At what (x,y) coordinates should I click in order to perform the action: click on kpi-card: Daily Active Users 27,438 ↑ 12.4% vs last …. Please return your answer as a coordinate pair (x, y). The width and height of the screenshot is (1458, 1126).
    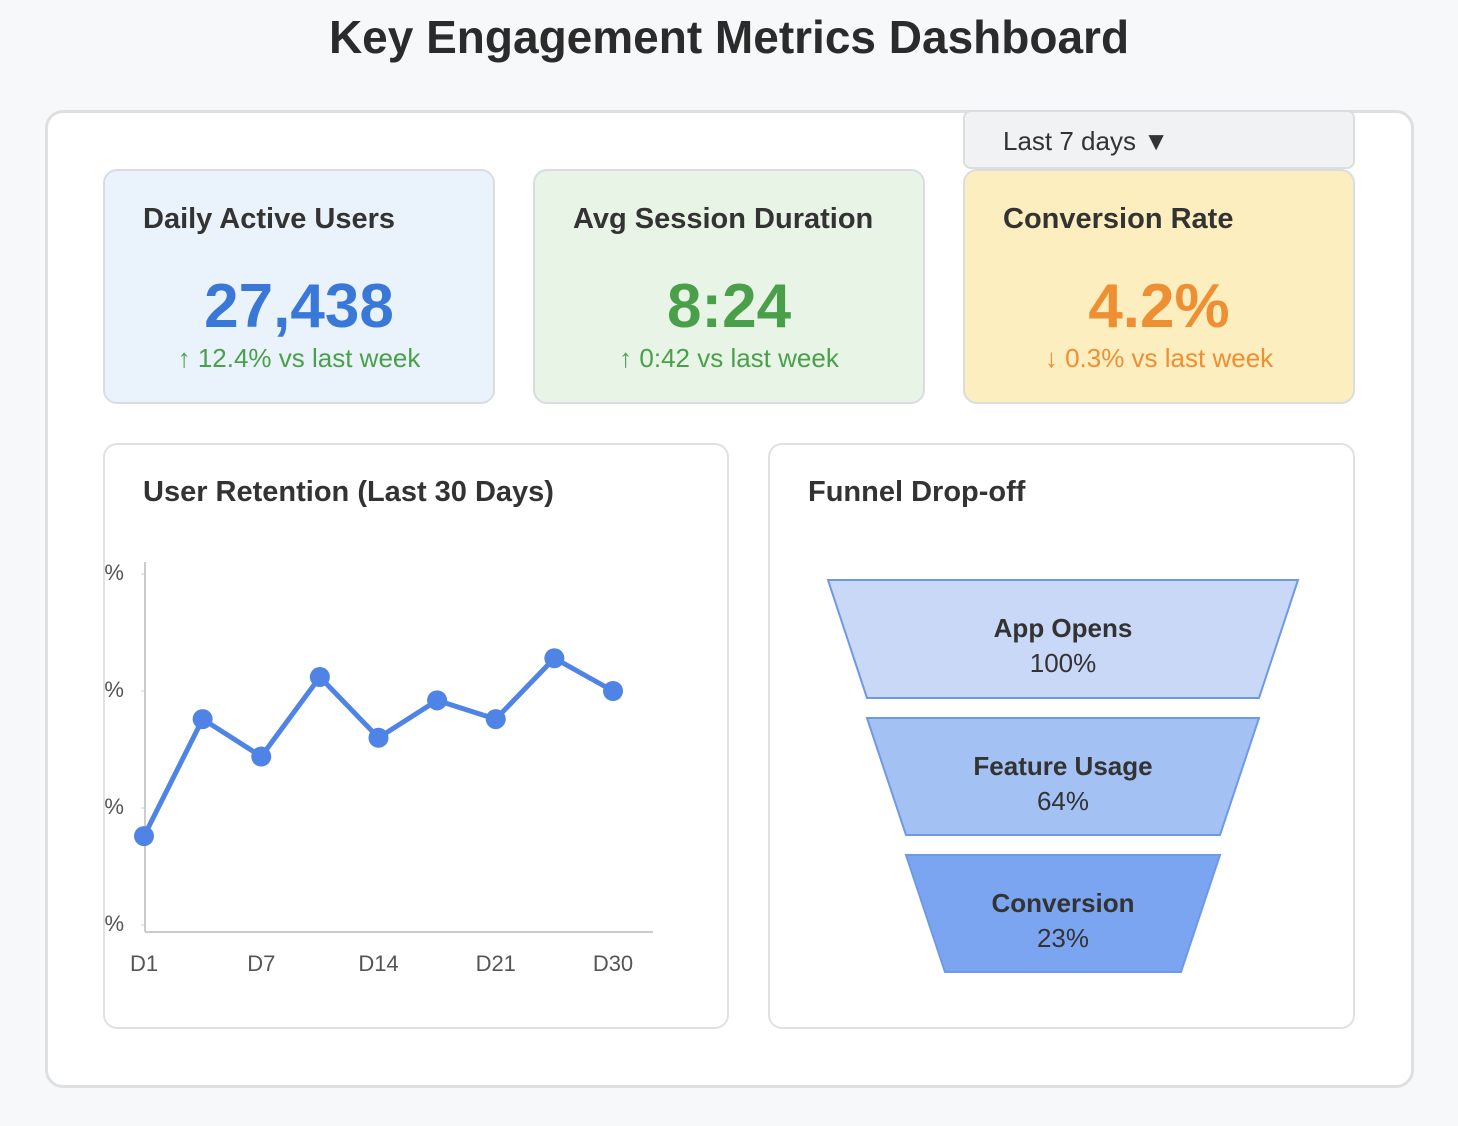
    Looking at the image, I should click on (299, 286).